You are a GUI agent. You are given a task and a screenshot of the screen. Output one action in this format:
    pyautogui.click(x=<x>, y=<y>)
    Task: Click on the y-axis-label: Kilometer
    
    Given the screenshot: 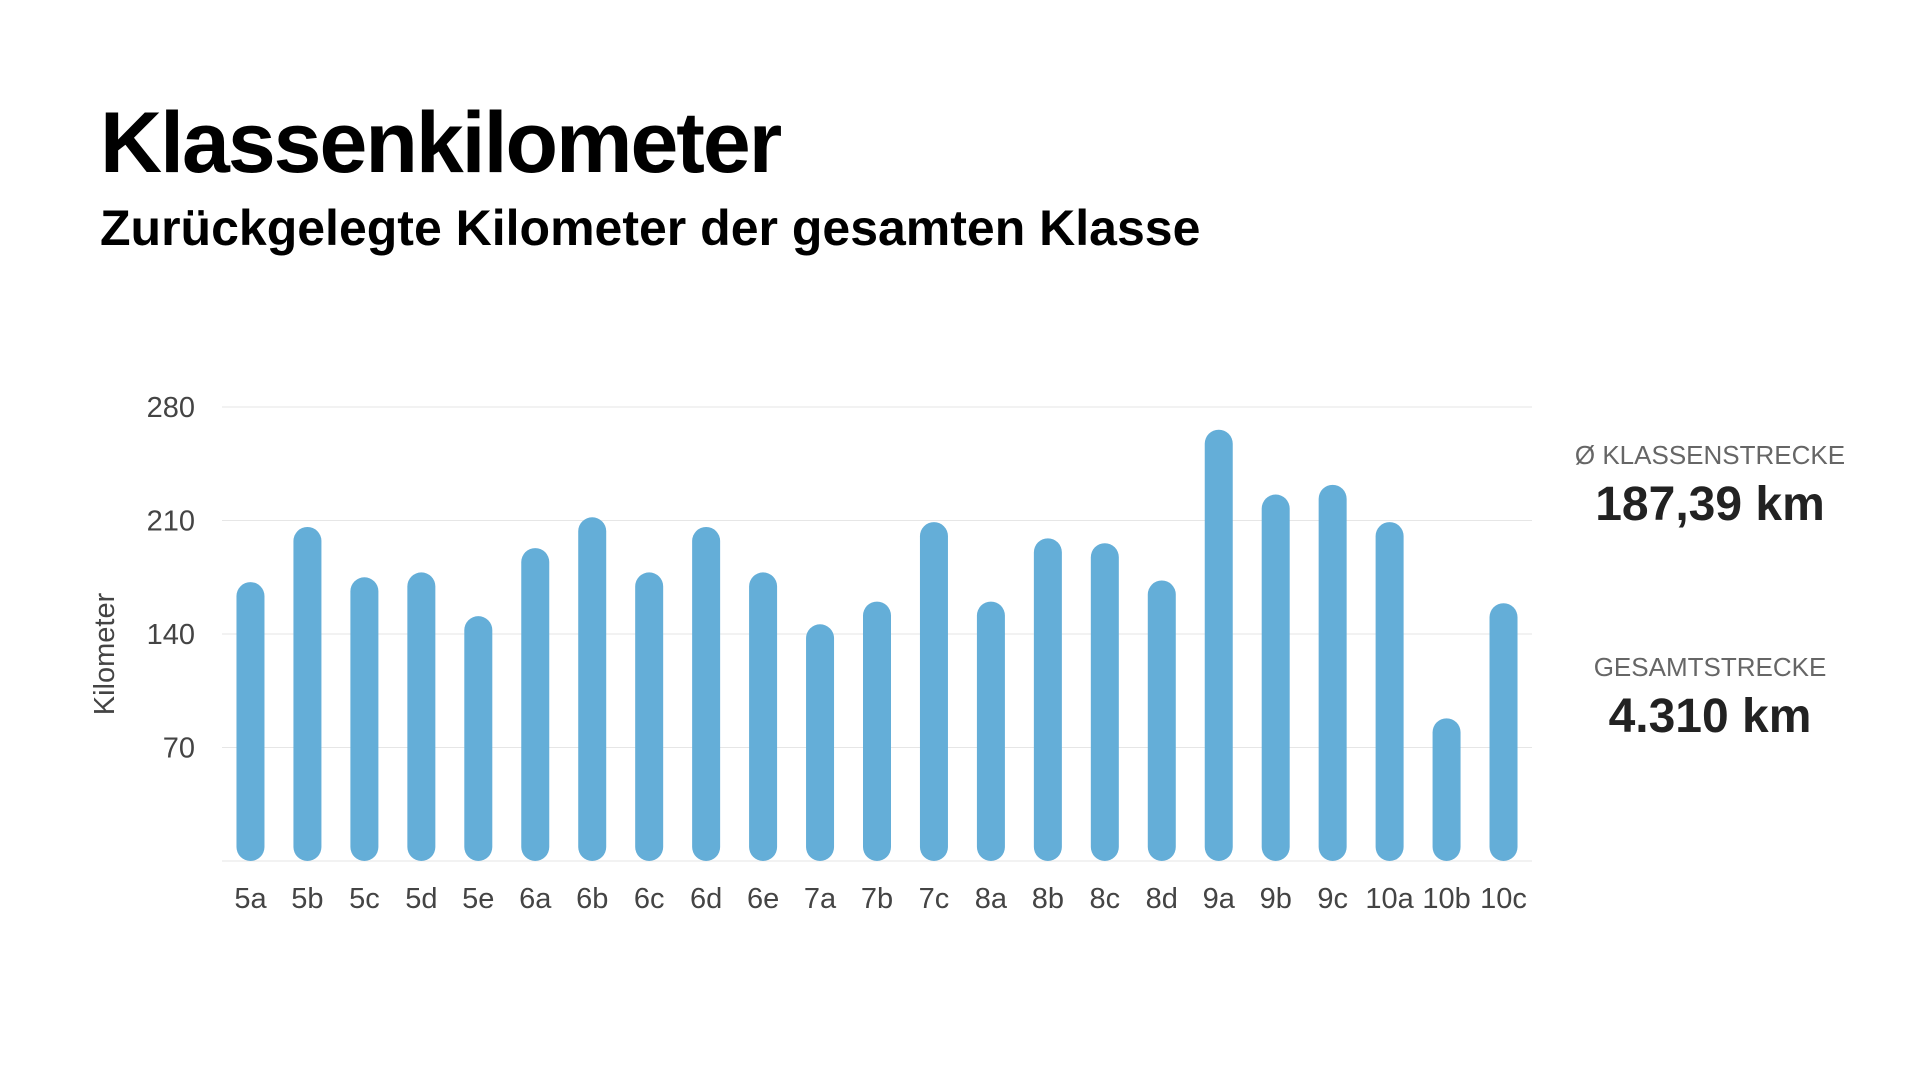 What is the action you would take?
    pyautogui.click(x=105, y=653)
    